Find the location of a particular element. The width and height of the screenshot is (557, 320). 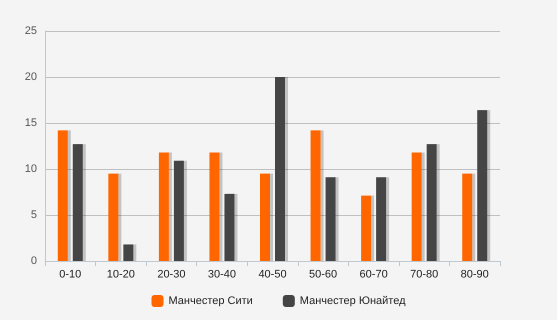

y-tick-label: 5 is located at coordinates (33, 215).